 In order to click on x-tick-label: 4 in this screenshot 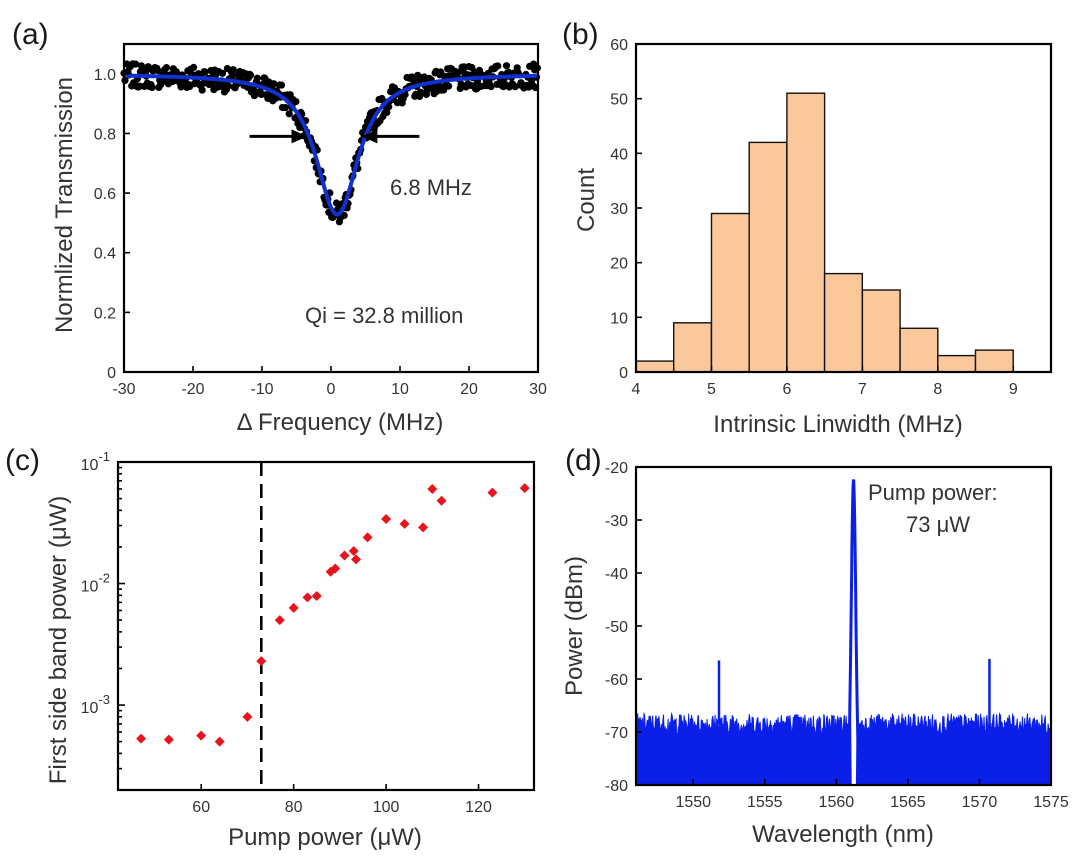, I will do `click(636, 389)`.